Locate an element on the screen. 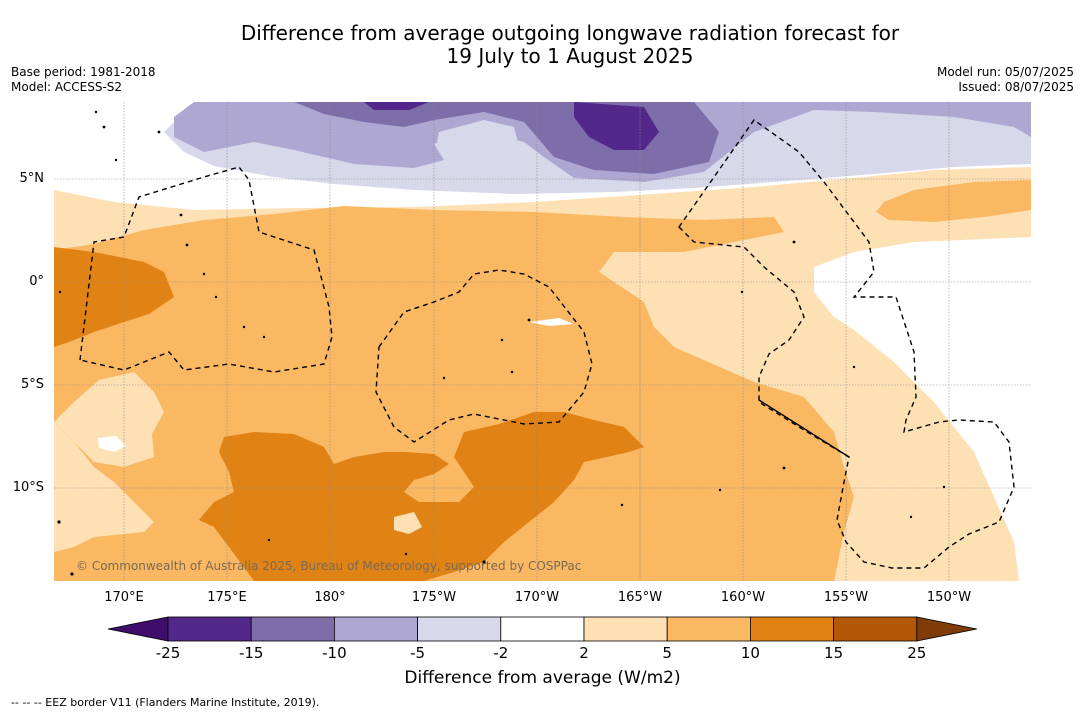 The height and width of the screenshot is (713, 1085). lat-label-5s: 5°S is located at coordinates (32, 384).